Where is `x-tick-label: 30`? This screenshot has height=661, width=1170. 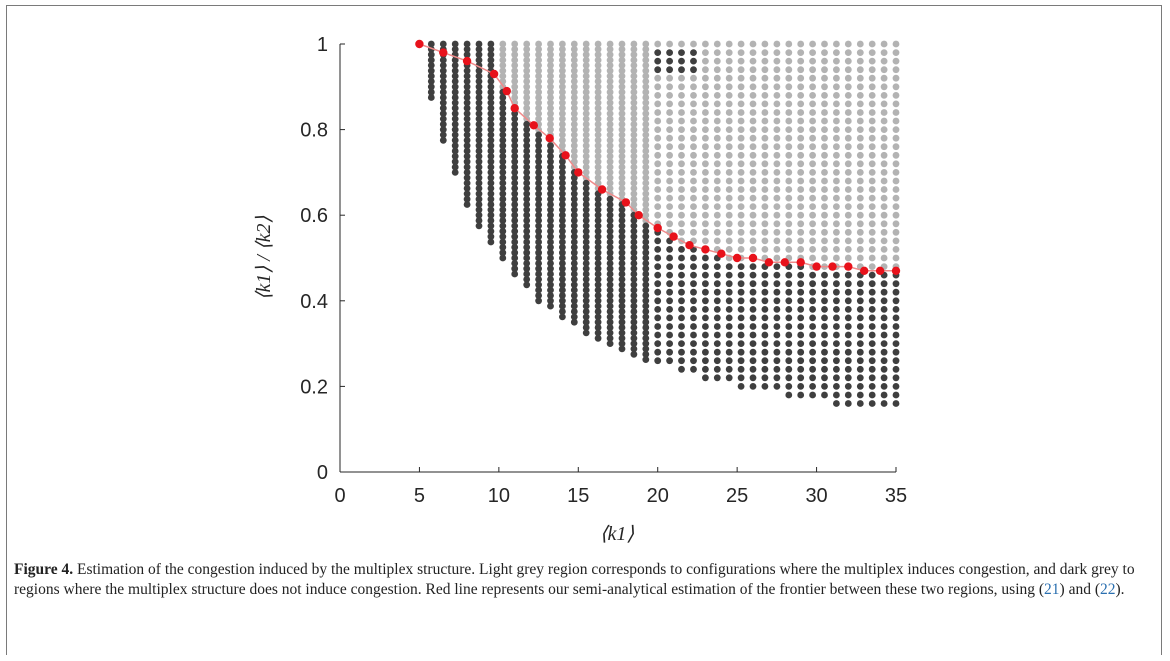 x-tick-label: 30 is located at coordinates (816, 496).